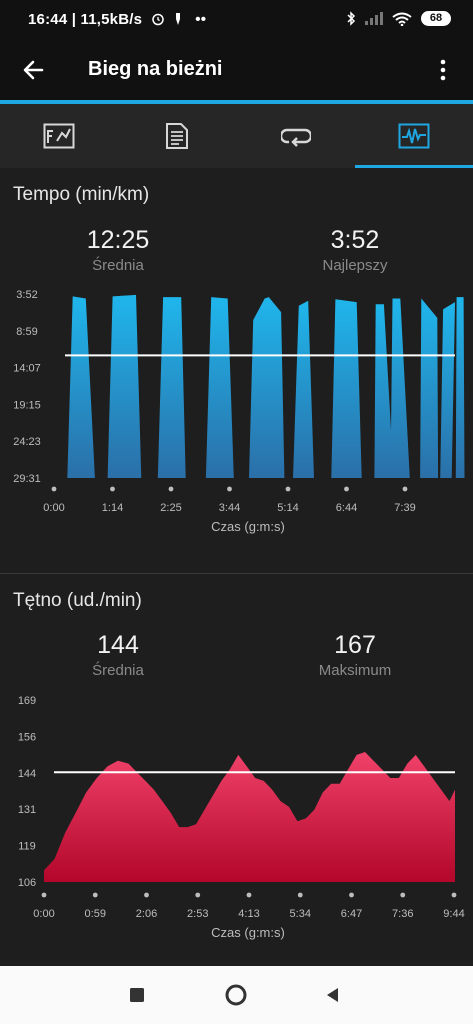 The width and height of the screenshot is (473, 1024). I want to click on y-tick-label: 131, so click(27, 810).